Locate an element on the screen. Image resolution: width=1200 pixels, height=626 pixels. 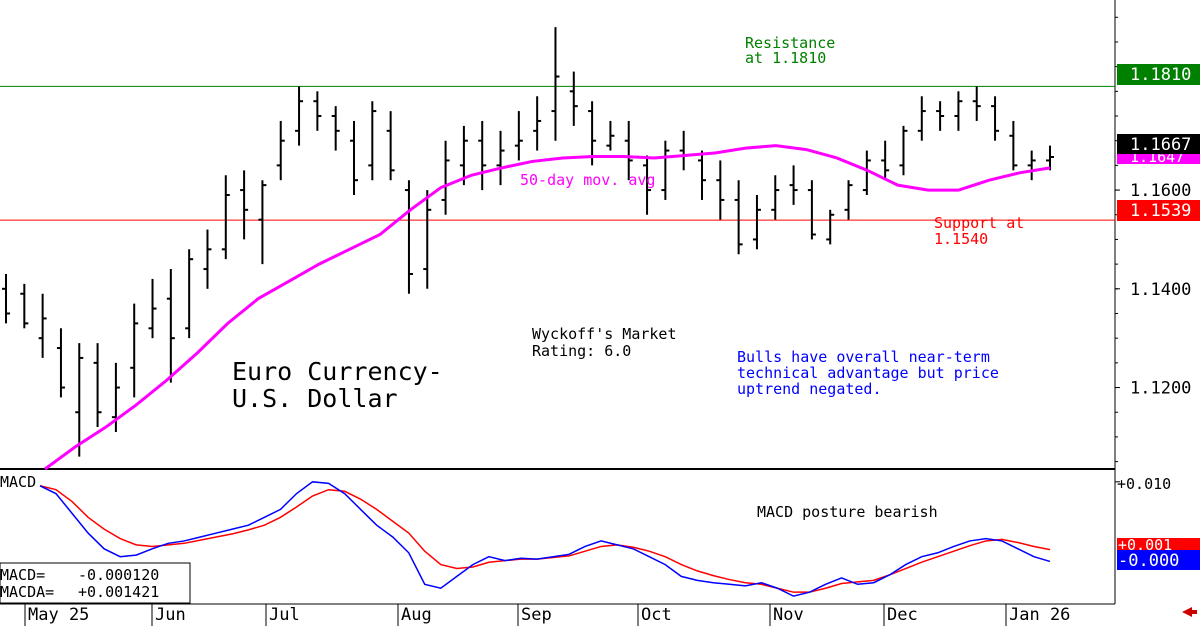
price-axis-tick-label: 1.1400 is located at coordinates (1160, 290).